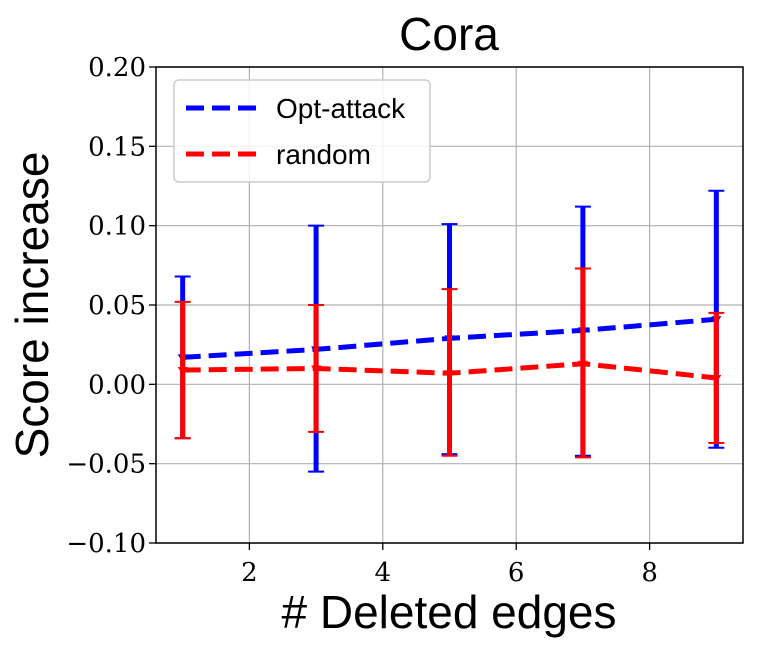 This screenshot has height=651, width=762. What do you see at coordinates (117, 68) in the screenshot?
I see `y-tick-label: 0.20` at bounding box center [117, 68].